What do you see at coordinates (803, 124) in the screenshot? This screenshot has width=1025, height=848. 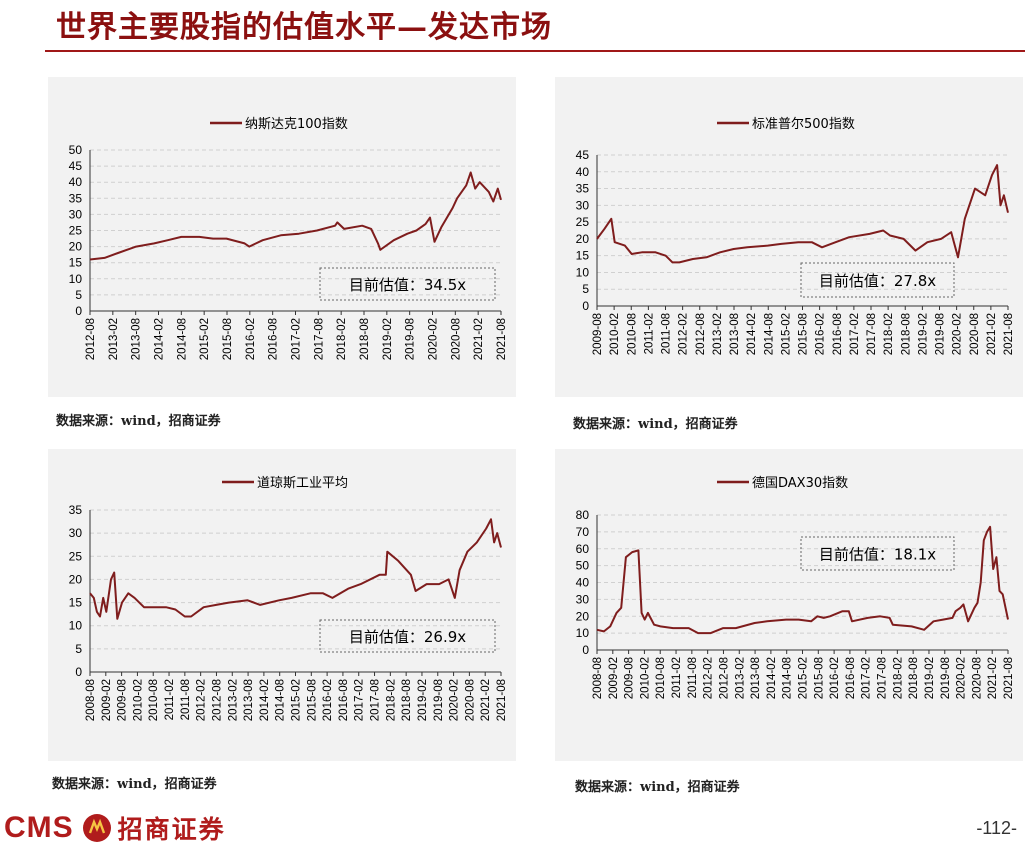 I see `legend-label: 标准普尔500指数` at bounding box center [803, 124].